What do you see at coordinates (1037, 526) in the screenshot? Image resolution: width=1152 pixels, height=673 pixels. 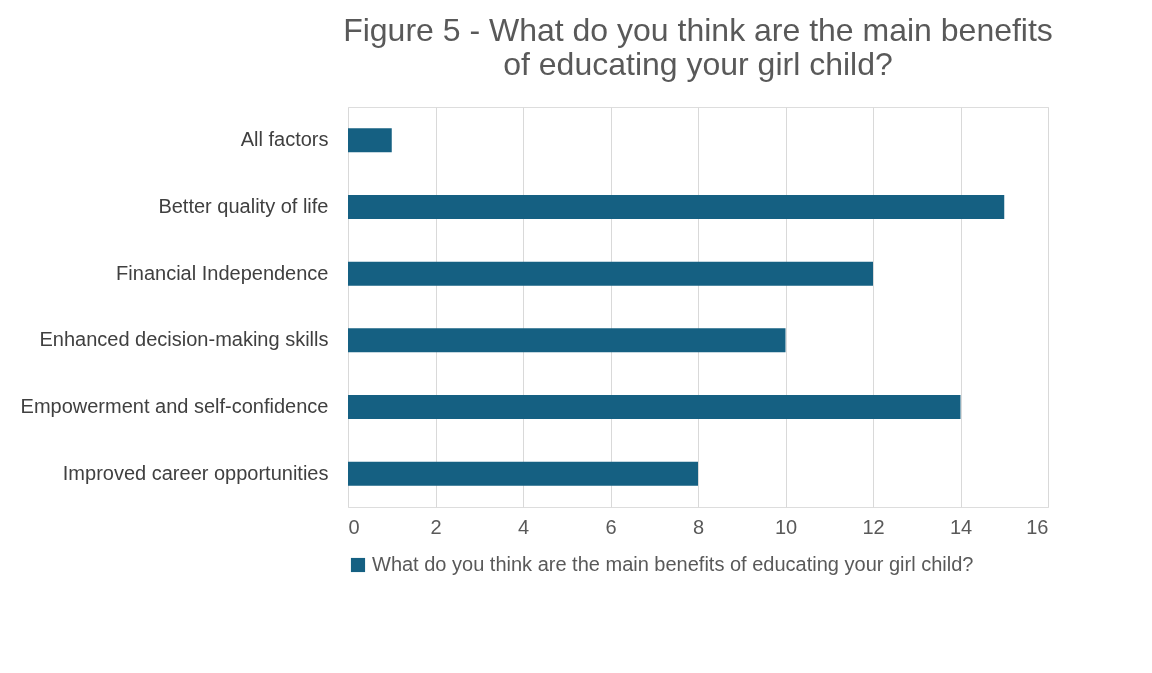 I see `x-tick-label: 16` at bounding box center [1037, 526].